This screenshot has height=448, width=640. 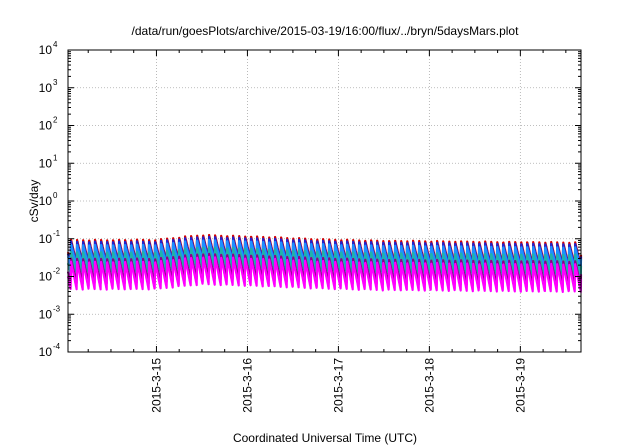 What do you see at coordinates (57, 346) in the screenshot?
I see `y-tick-exponent: -4` at bounding box center [57, 346].